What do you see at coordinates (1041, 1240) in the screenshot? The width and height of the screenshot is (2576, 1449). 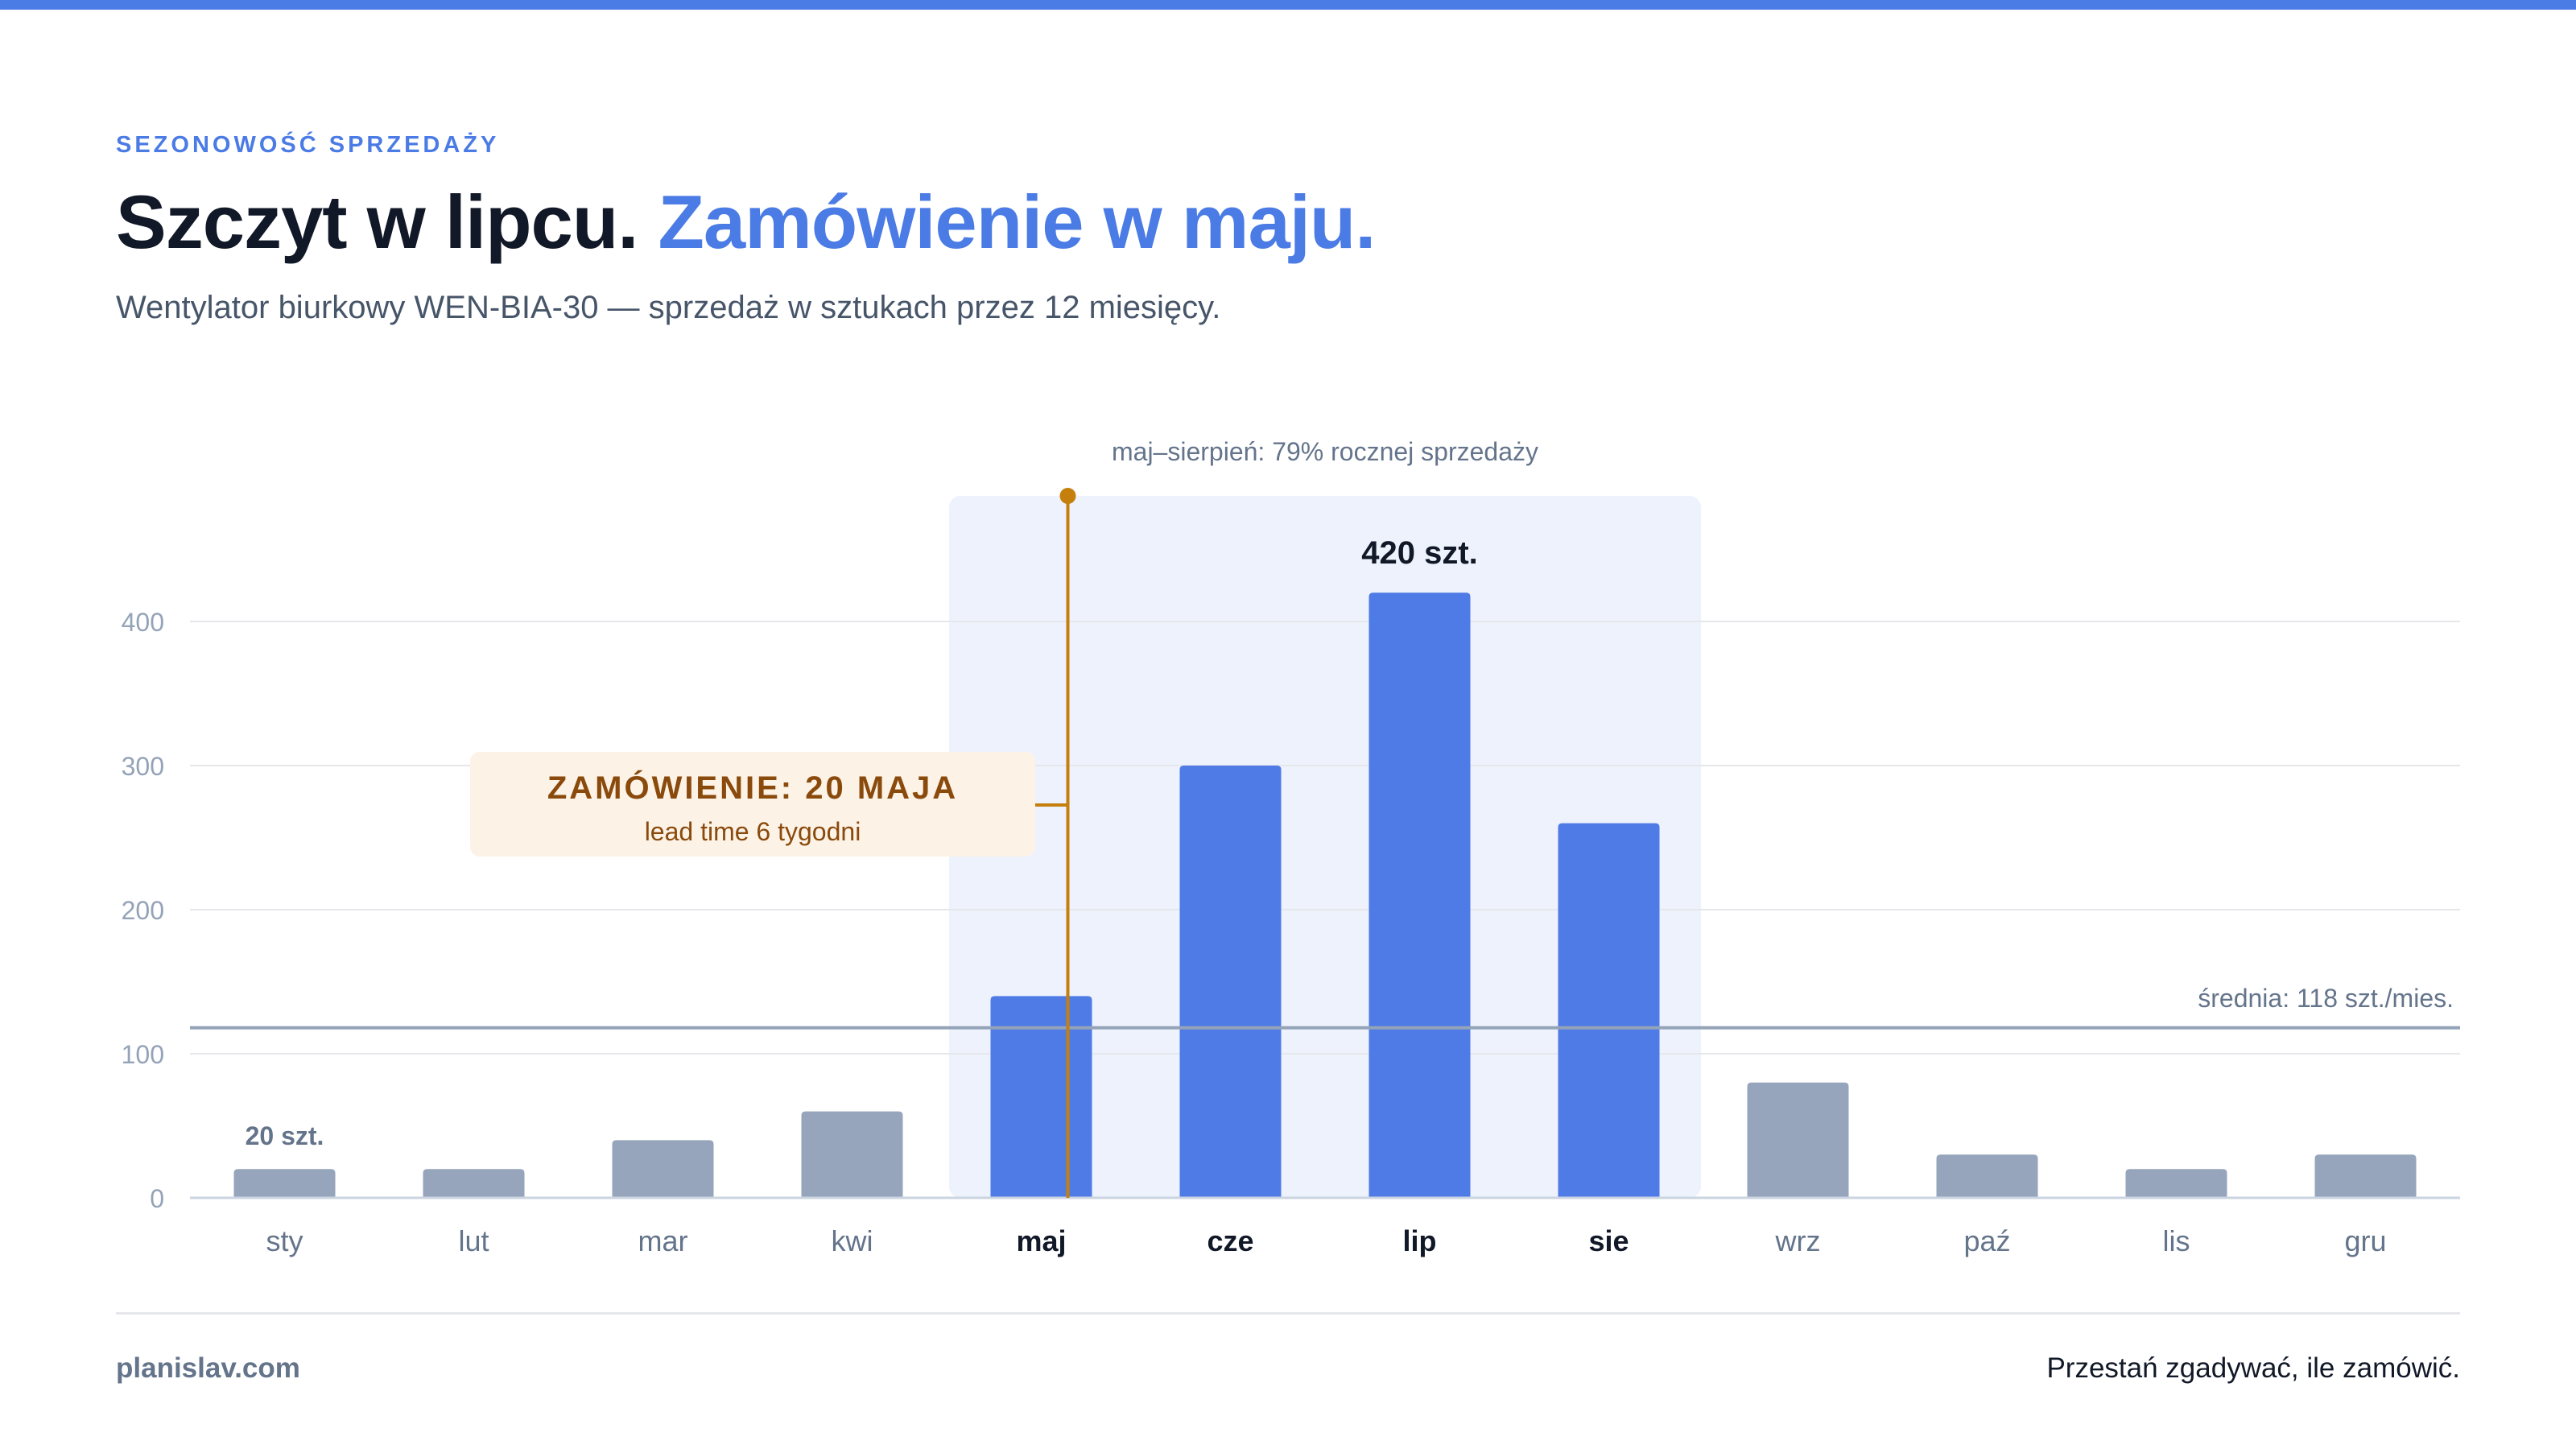 I see `x-tick-label-maj: maj` at bounding box center [1041, 1240].